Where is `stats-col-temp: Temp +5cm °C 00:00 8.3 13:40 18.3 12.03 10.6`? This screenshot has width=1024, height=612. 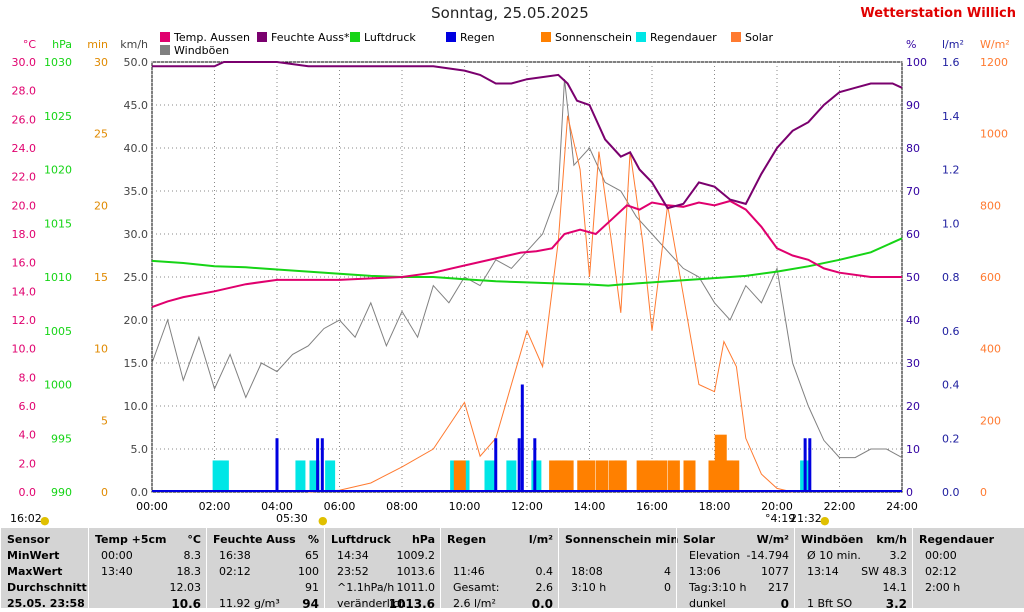 stats-col-temp: Temp +5cm °C 00:00 8.3 13:40 18.3 12.03 10.6 is located at coordinates (147, 569).